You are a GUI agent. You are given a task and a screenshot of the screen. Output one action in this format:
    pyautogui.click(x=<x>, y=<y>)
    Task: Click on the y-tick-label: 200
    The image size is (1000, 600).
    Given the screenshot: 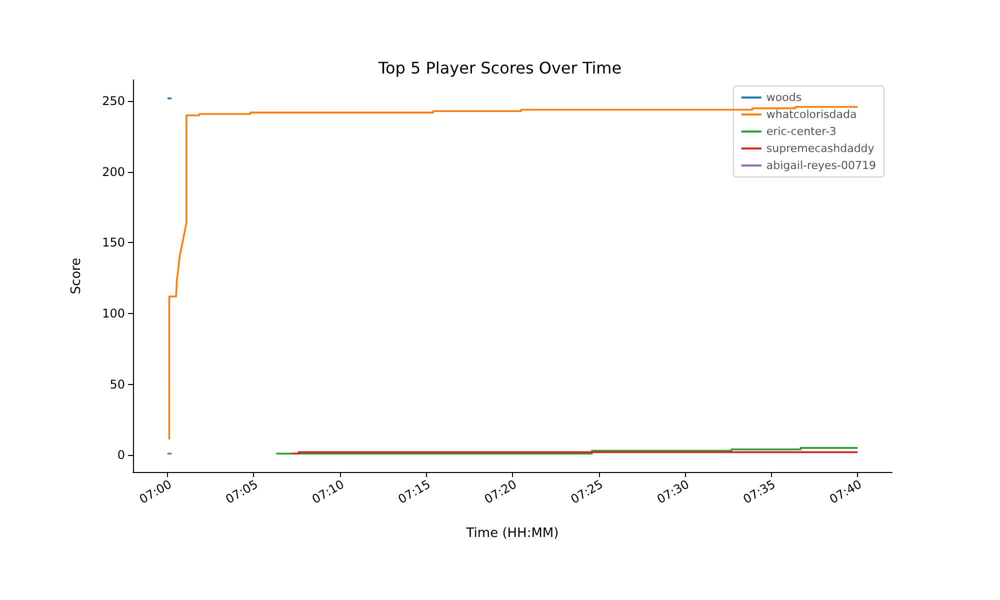 What is the action you would take?
    pyautogui.click(x=113, y=171)
    